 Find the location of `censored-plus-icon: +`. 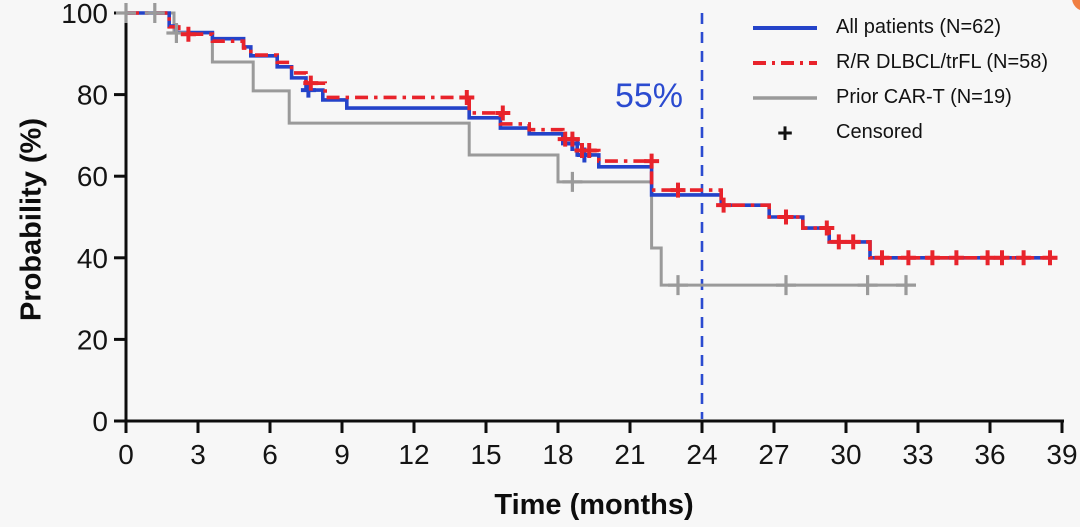

censored-plus-icon: + is located at coordinates (785, 132).